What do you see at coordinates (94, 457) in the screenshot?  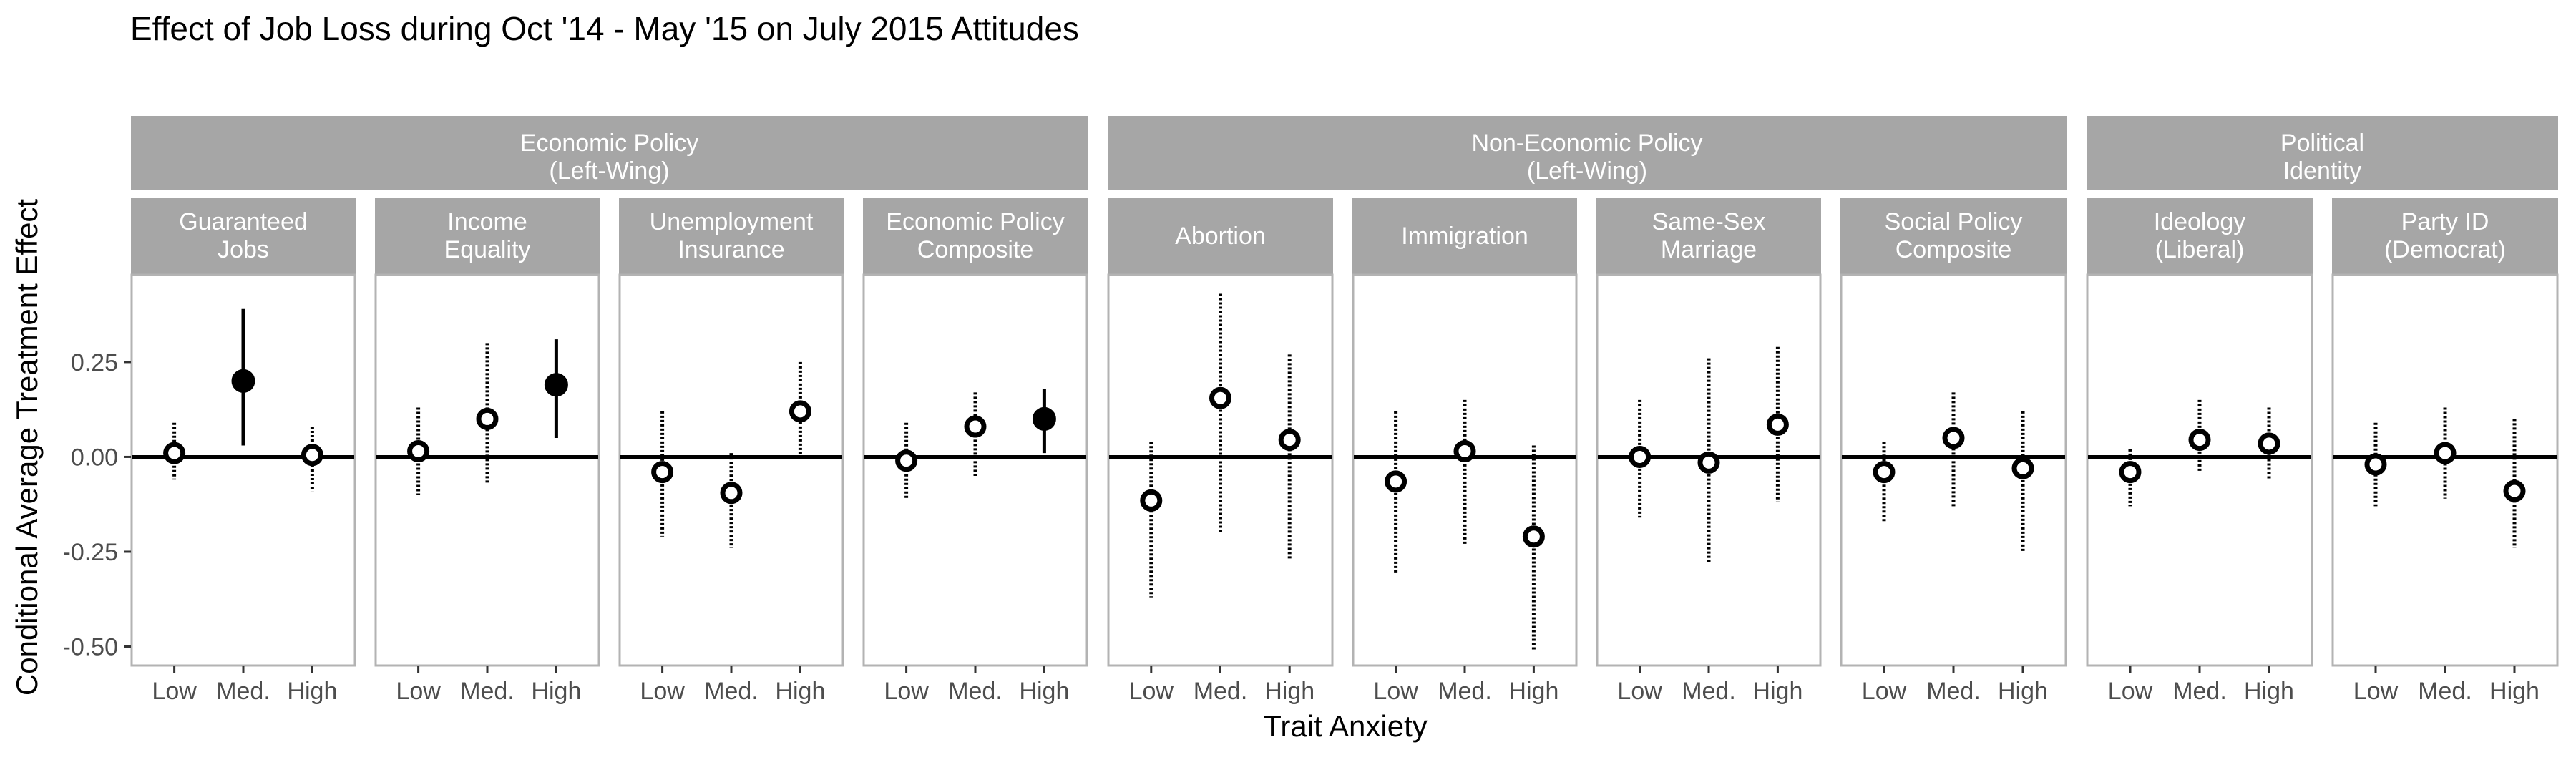 I see `y-tick-label: 0.00` at bounding box center [94, 457].